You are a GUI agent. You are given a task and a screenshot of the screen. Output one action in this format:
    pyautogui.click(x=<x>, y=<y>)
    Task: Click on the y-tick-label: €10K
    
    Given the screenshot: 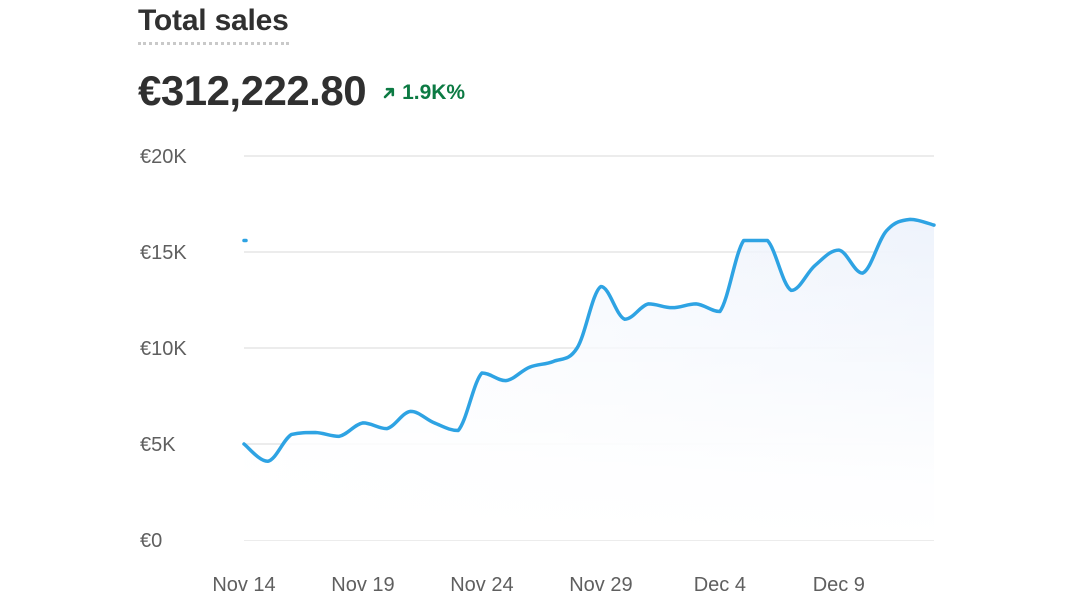 What is the action you would take?
    pyautogui.click(x=163, y=349)
    